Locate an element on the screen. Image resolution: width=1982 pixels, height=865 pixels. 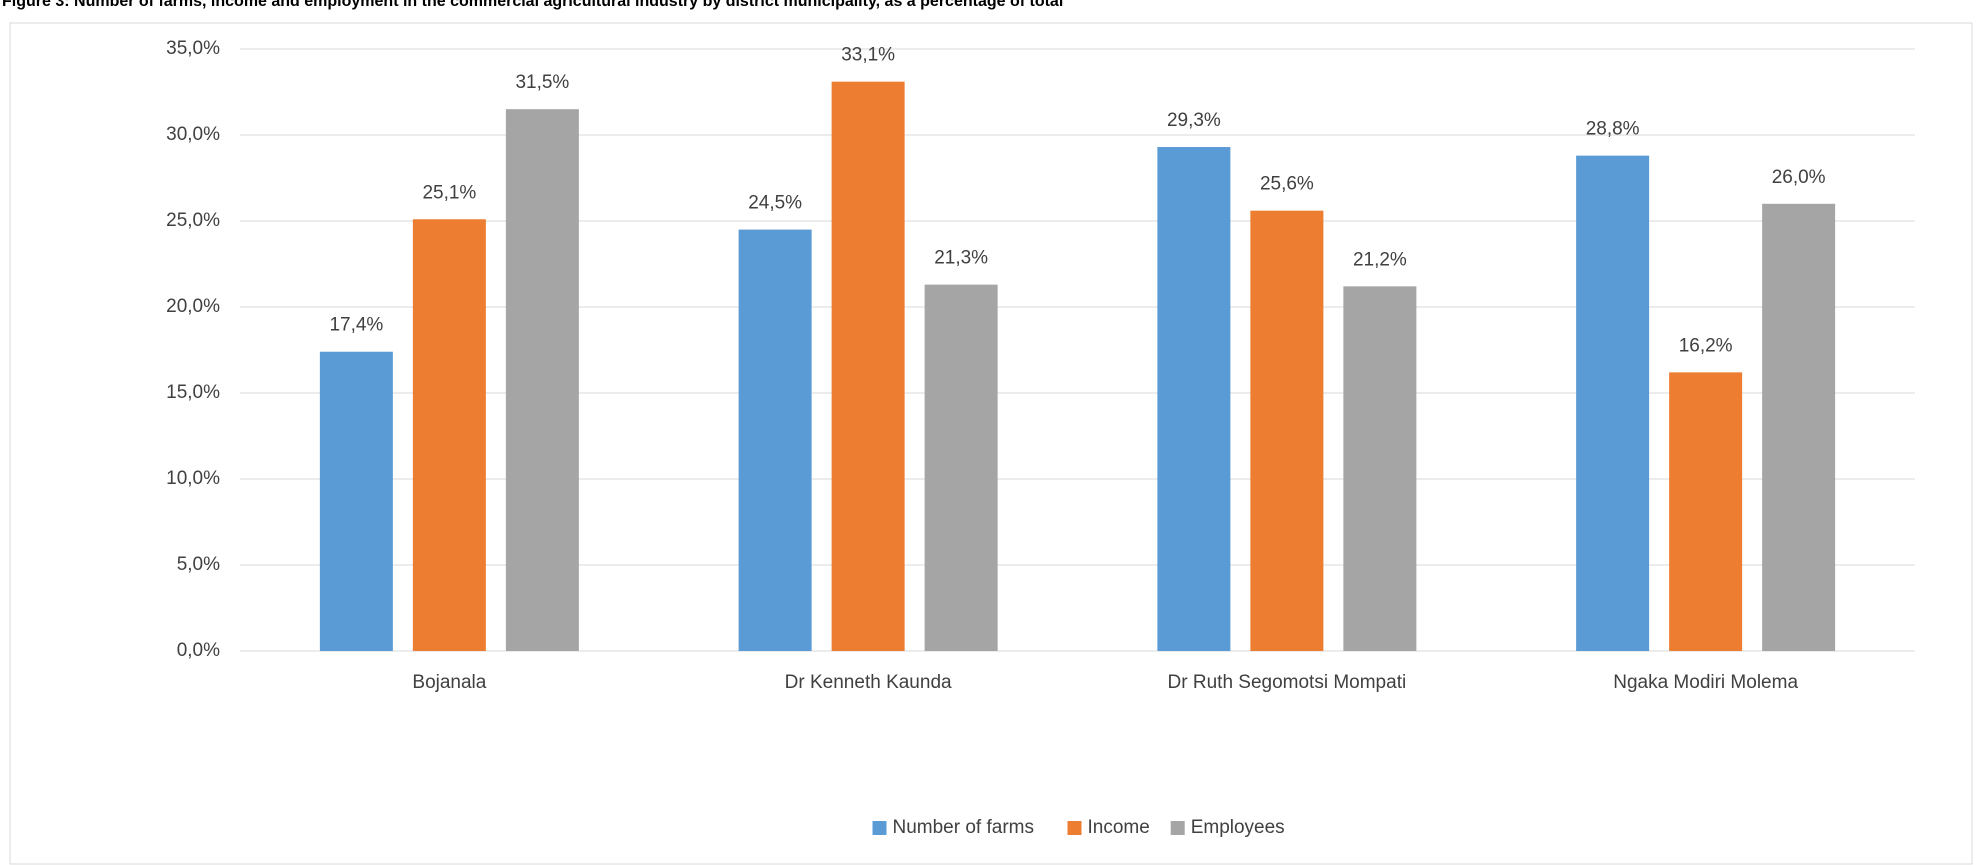
value-label: 29,3% is located at coordinates (1194, 120).